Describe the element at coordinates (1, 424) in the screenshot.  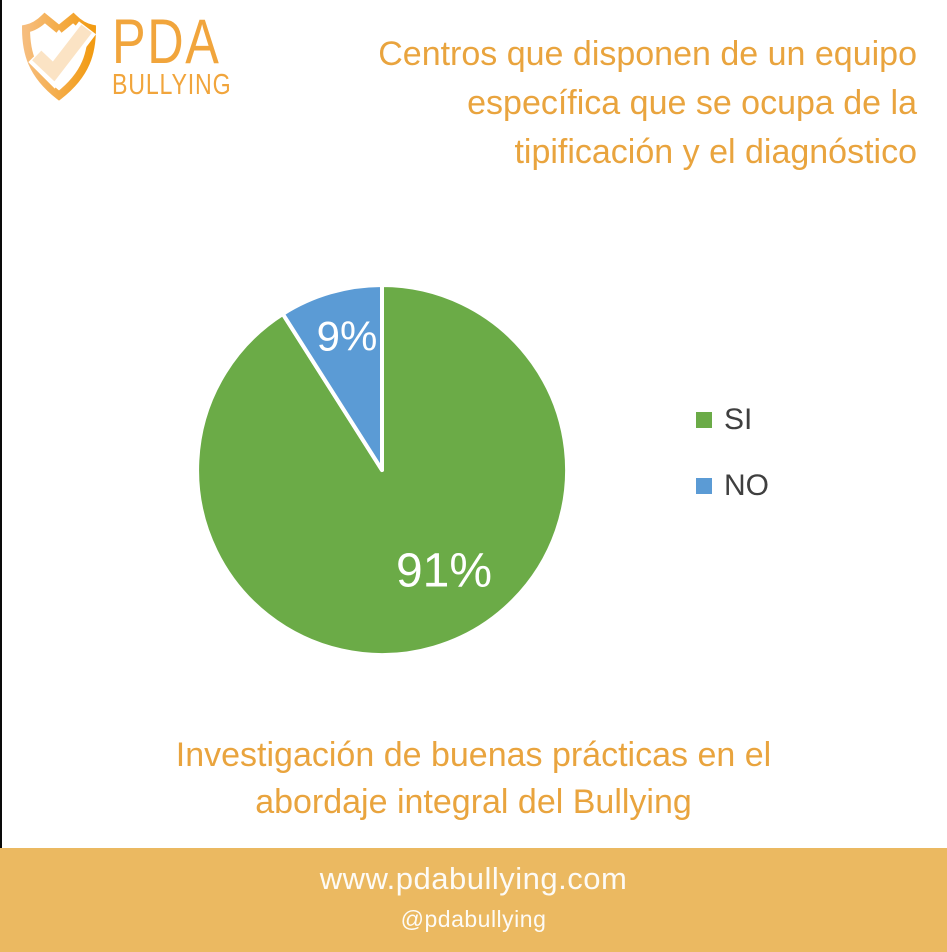
I see `left-edge-border` at that location.